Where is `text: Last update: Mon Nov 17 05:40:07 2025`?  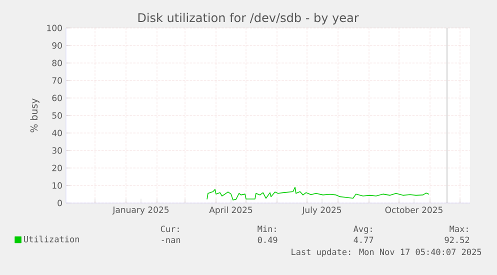
text: Last update: Mon Nov 17 05:40:07 2025 is located at coordinates (387, 252).